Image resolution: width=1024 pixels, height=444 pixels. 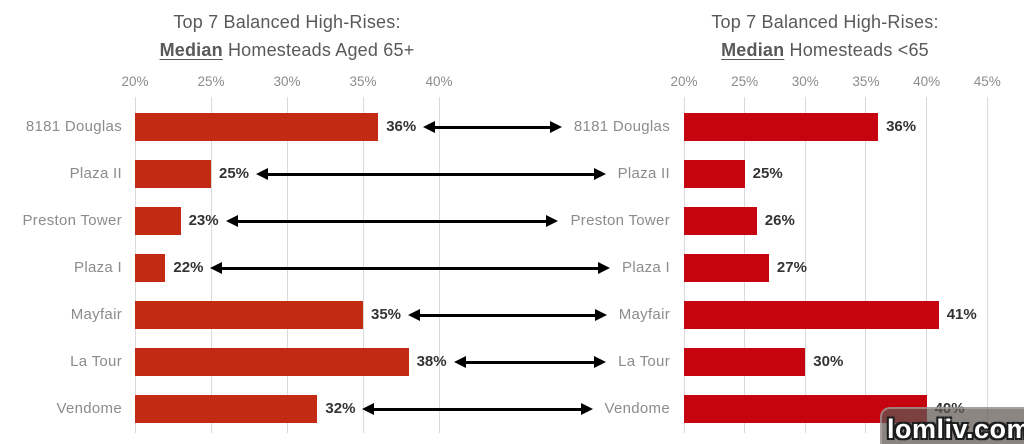 I want to click on value-label: 22%, so click(x=188, y=267).